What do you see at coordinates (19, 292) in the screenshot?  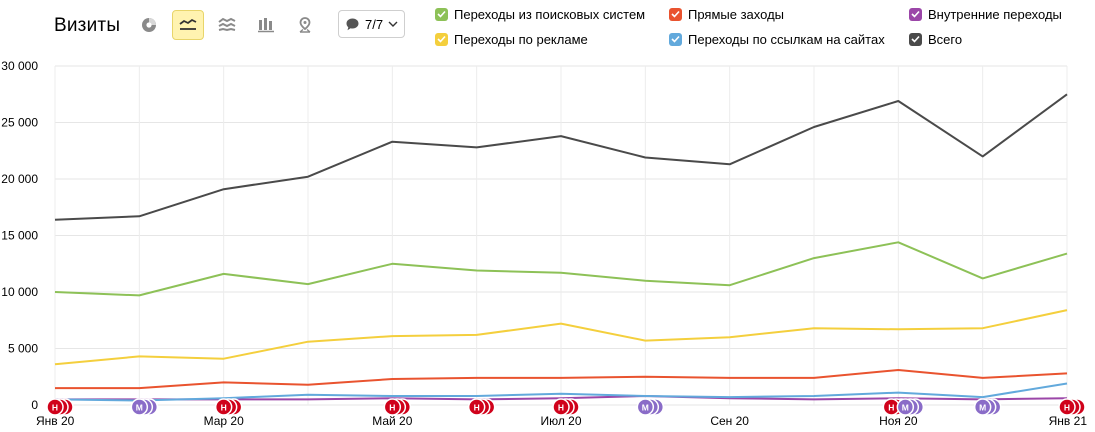 I see `y-tick-label: 10 000` at bounding box center [19, 292].